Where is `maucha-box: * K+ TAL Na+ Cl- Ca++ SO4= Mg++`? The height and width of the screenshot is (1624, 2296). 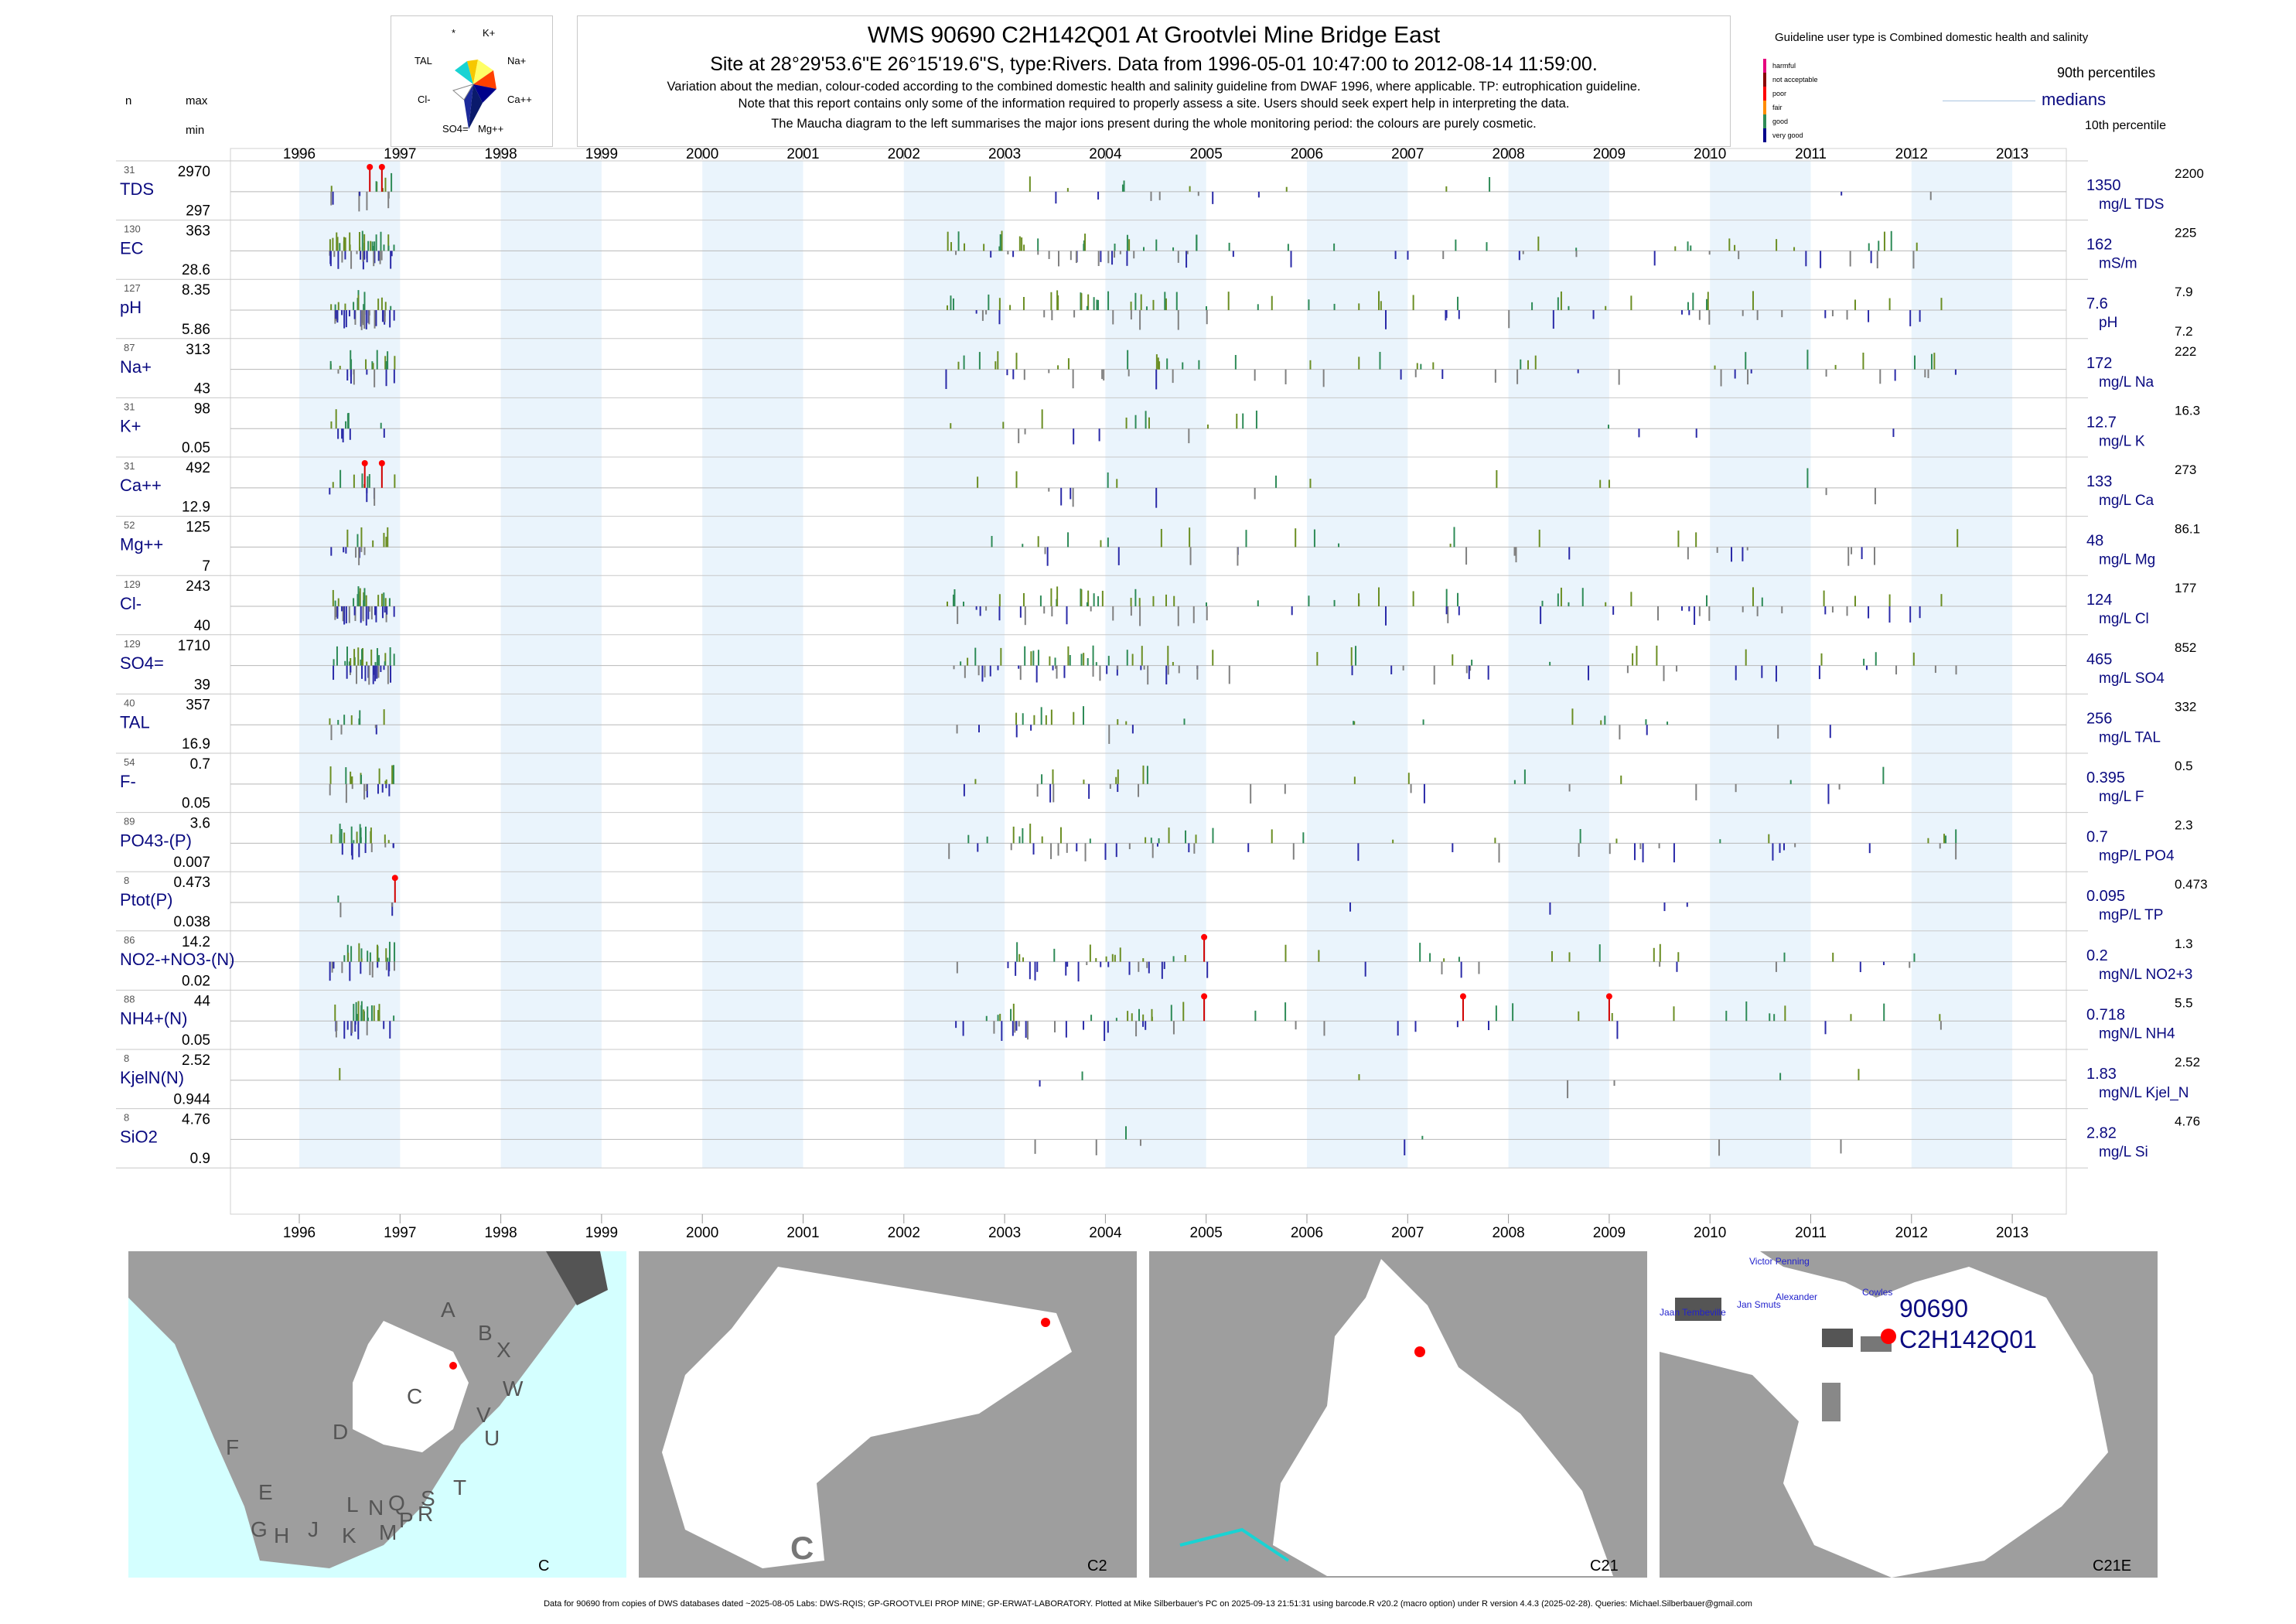
maucha-box: * K+ TAL Na+ Cl- Ca++ SO4= Mg++ is located at coordinates (472, 81).